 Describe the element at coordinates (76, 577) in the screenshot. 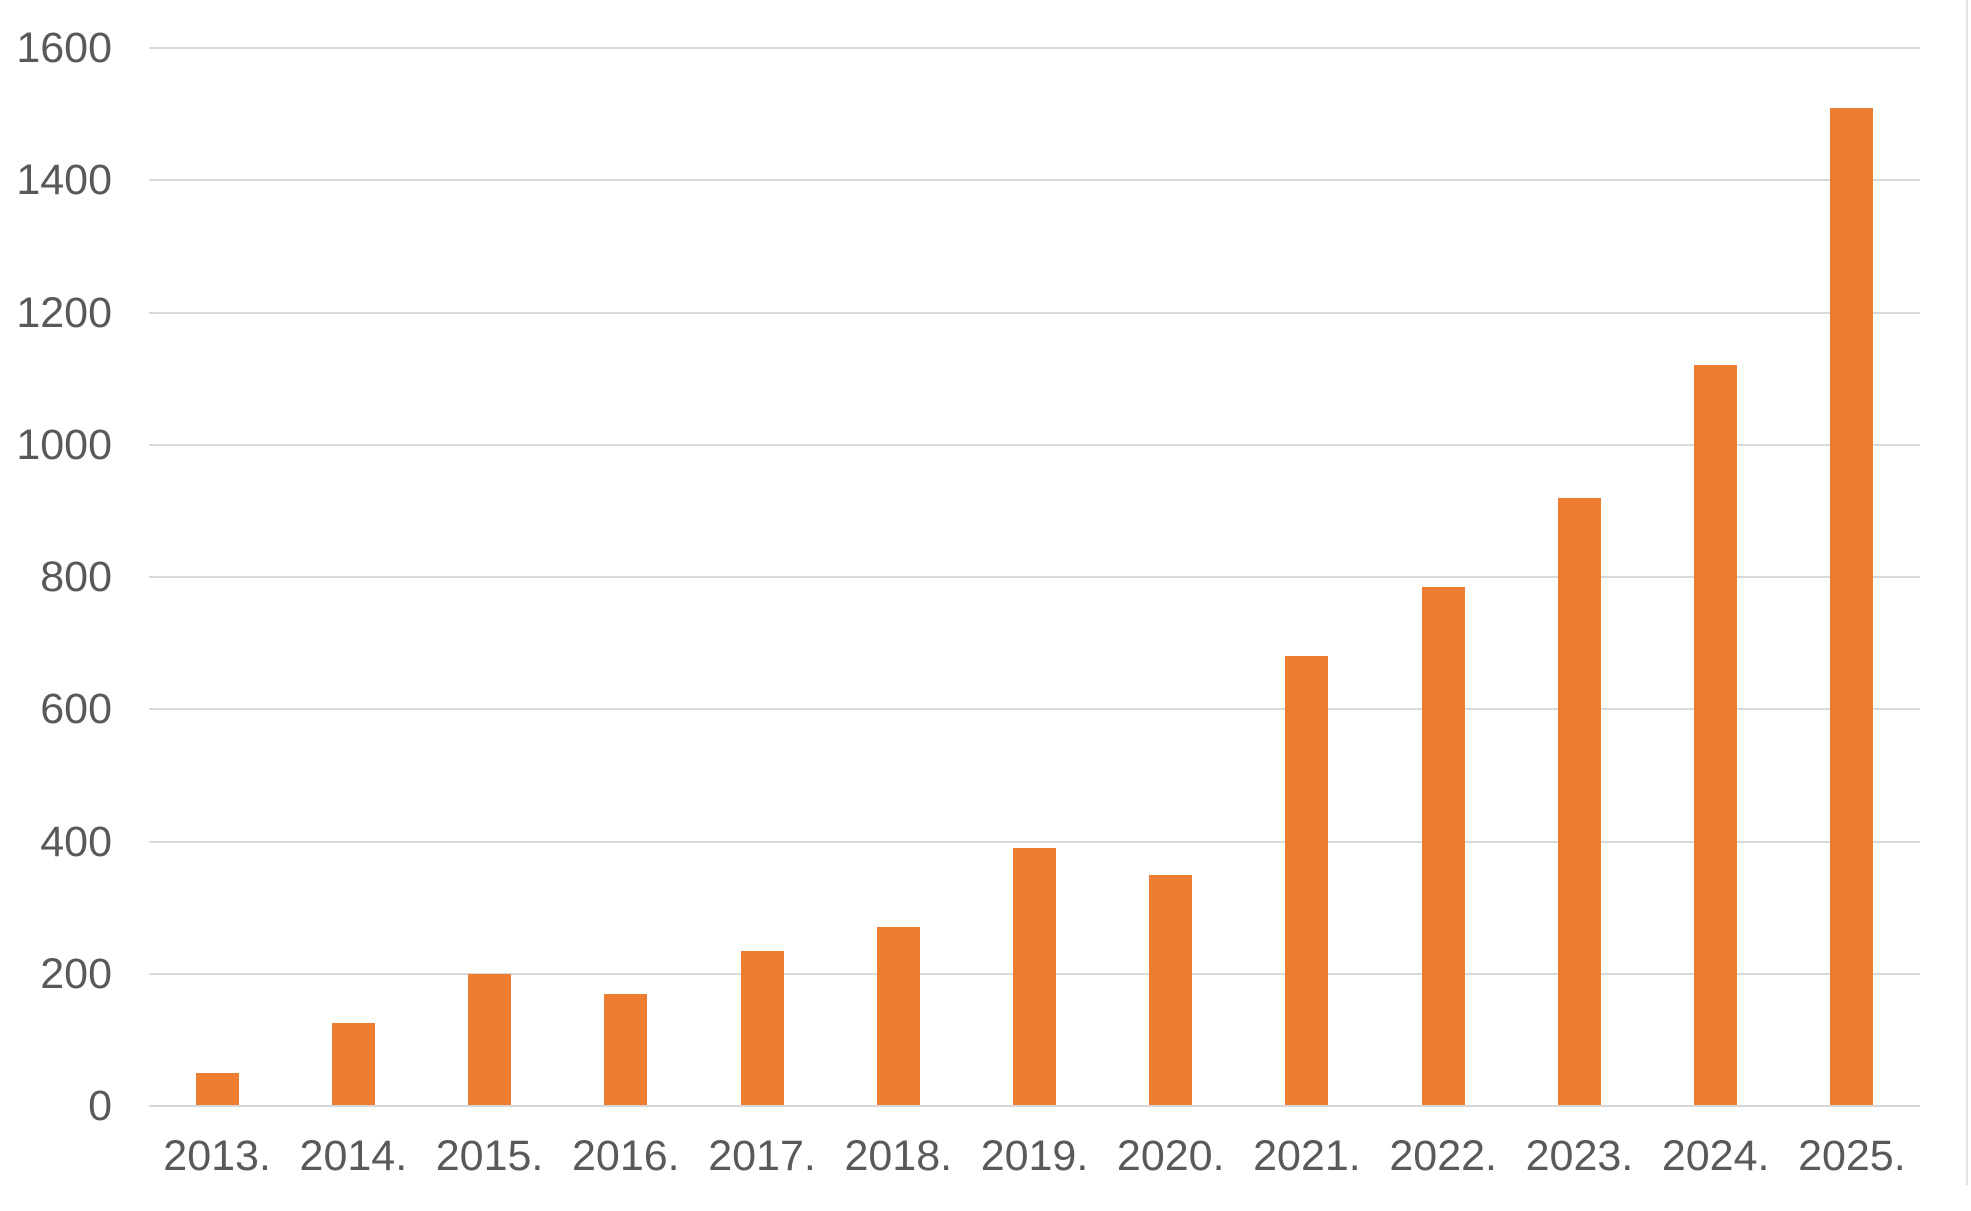

I see `y-tick-label-800: 800` at that location.